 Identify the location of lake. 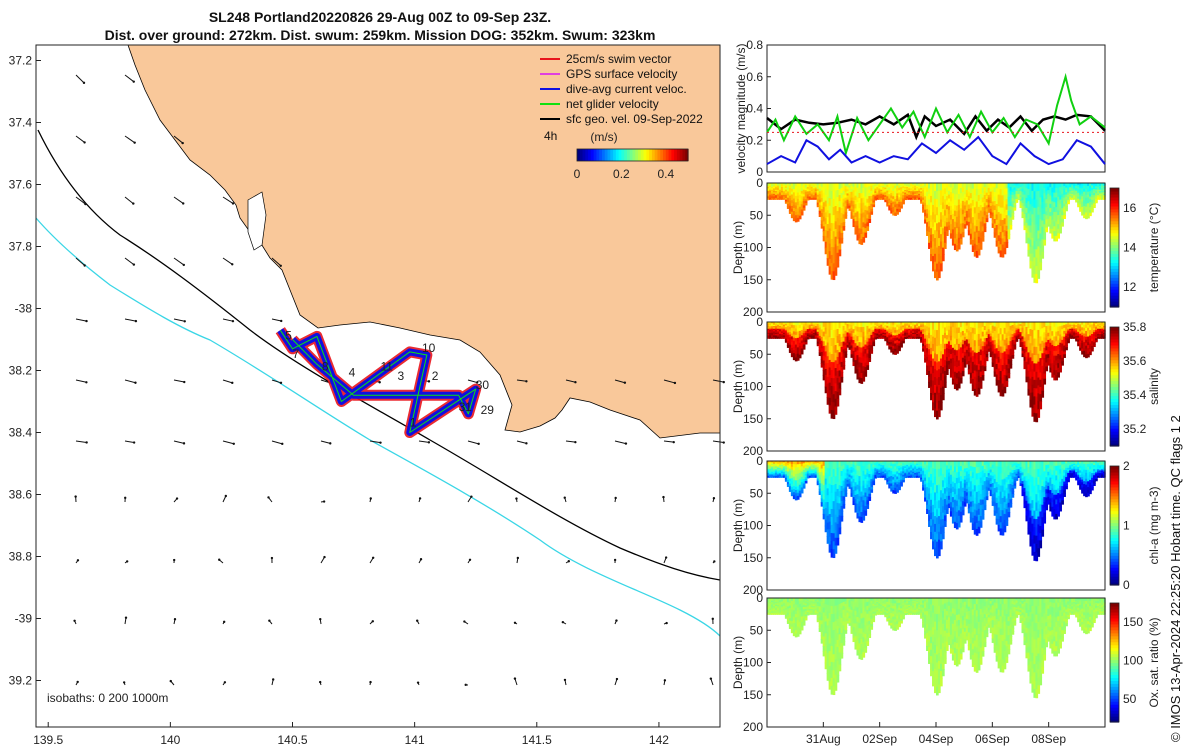
(257, 221).